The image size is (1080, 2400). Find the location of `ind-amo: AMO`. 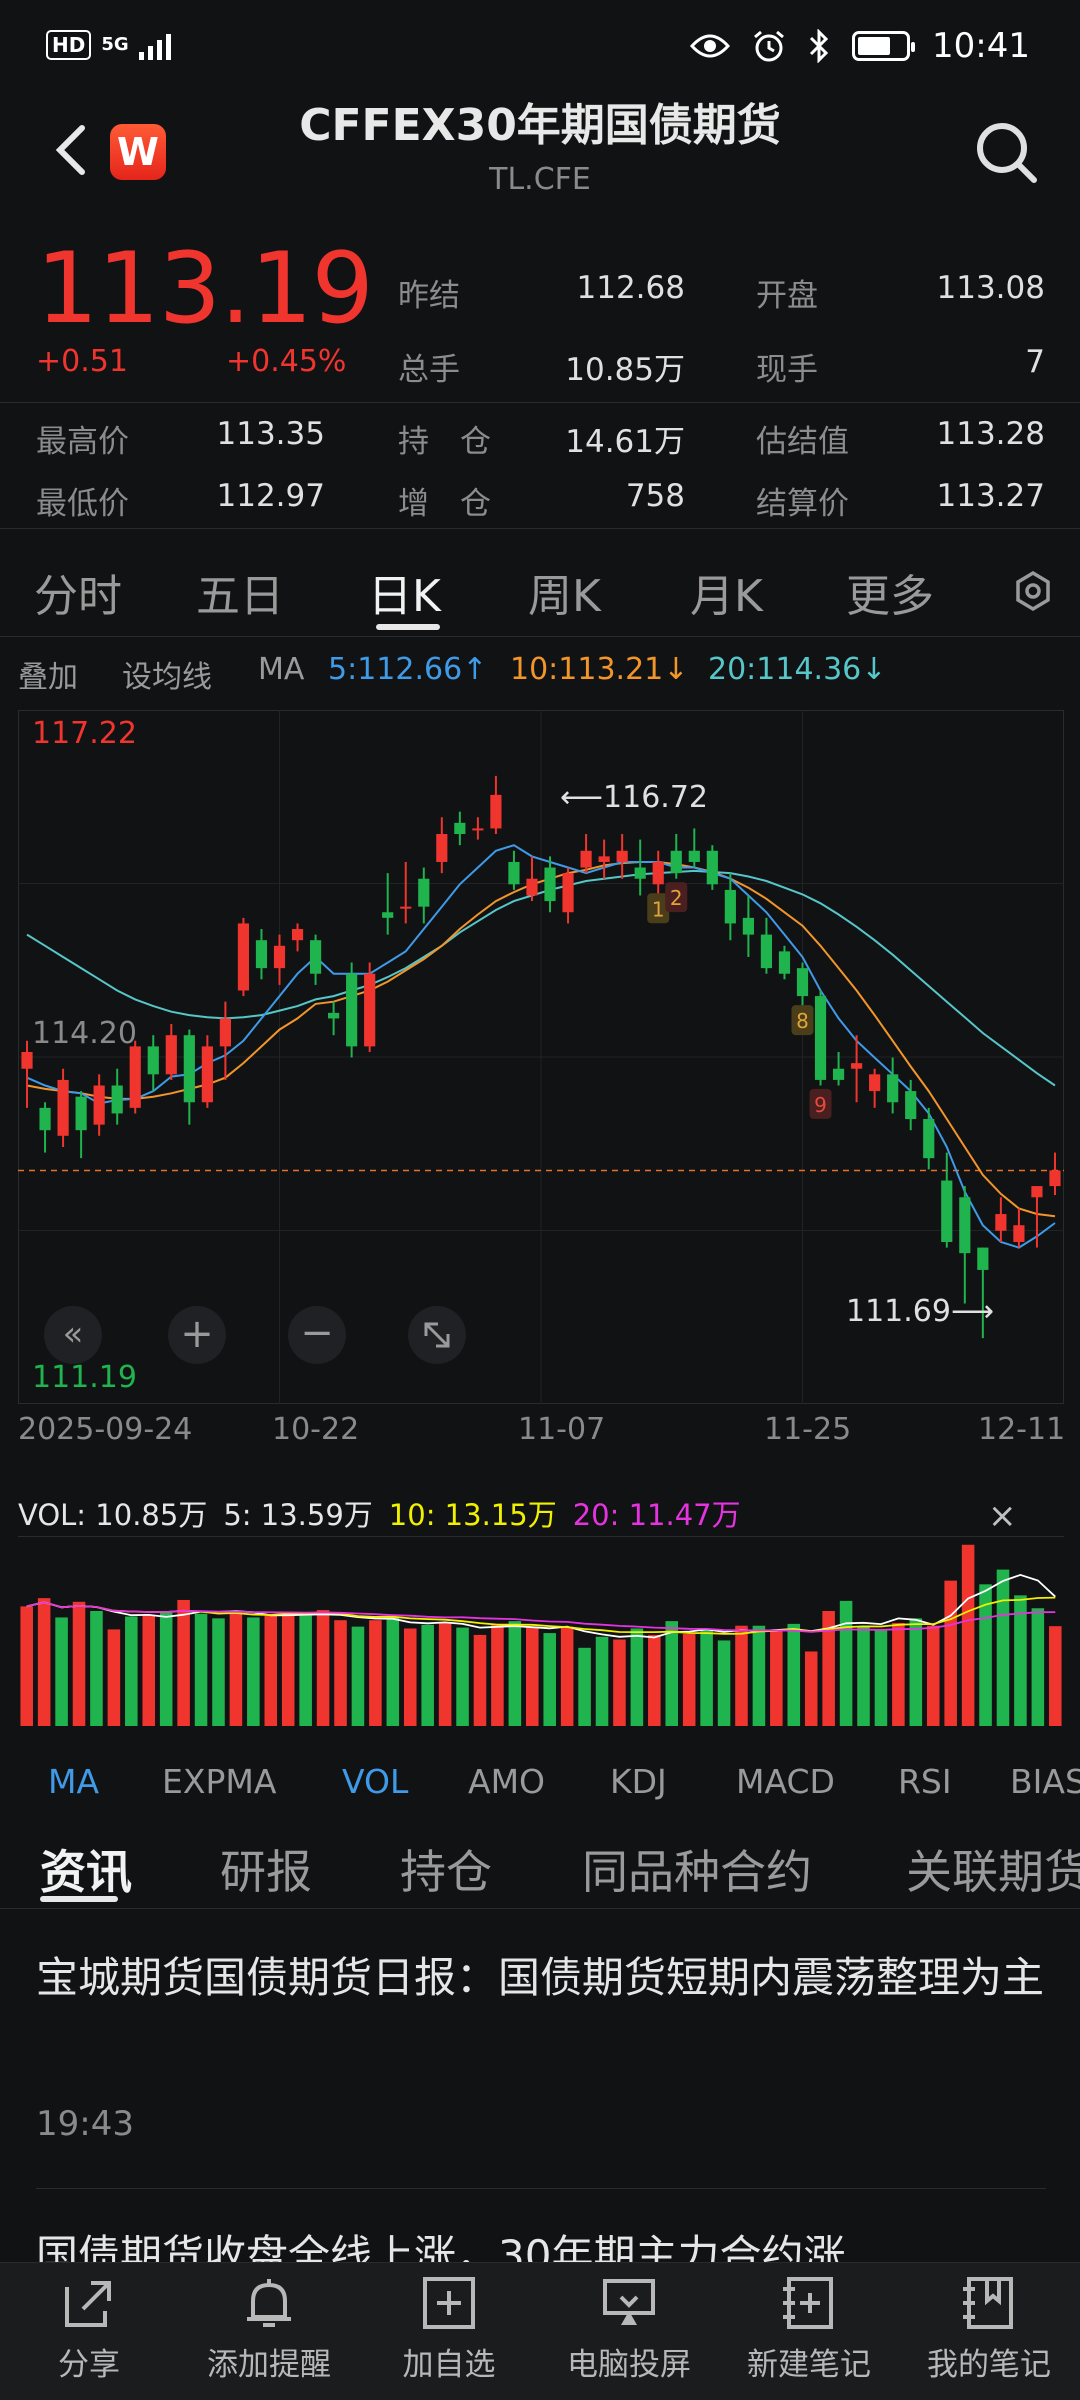

ind-amo: AMO is located at coordinates (507, 1781).